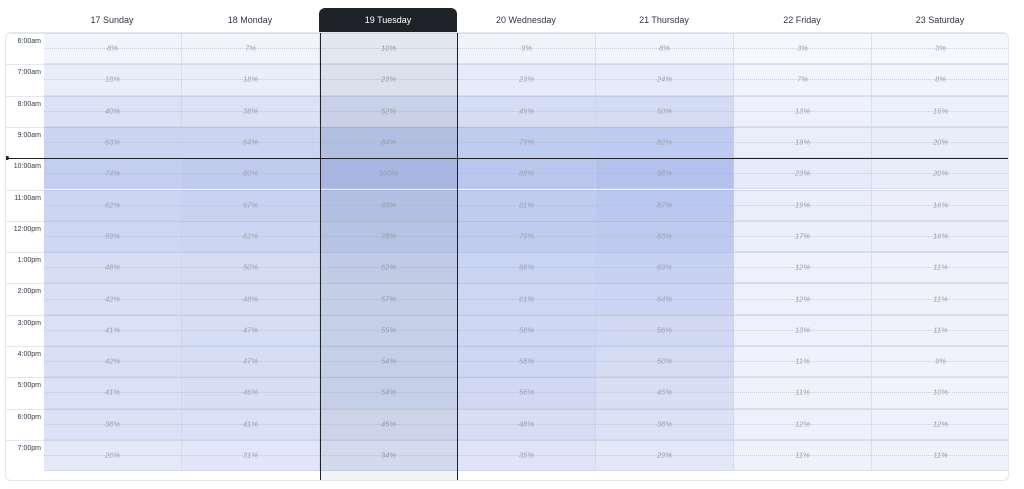 The image size is (1024, 489). I want to click on heatmap-cell: 29%, so click(665, 455).